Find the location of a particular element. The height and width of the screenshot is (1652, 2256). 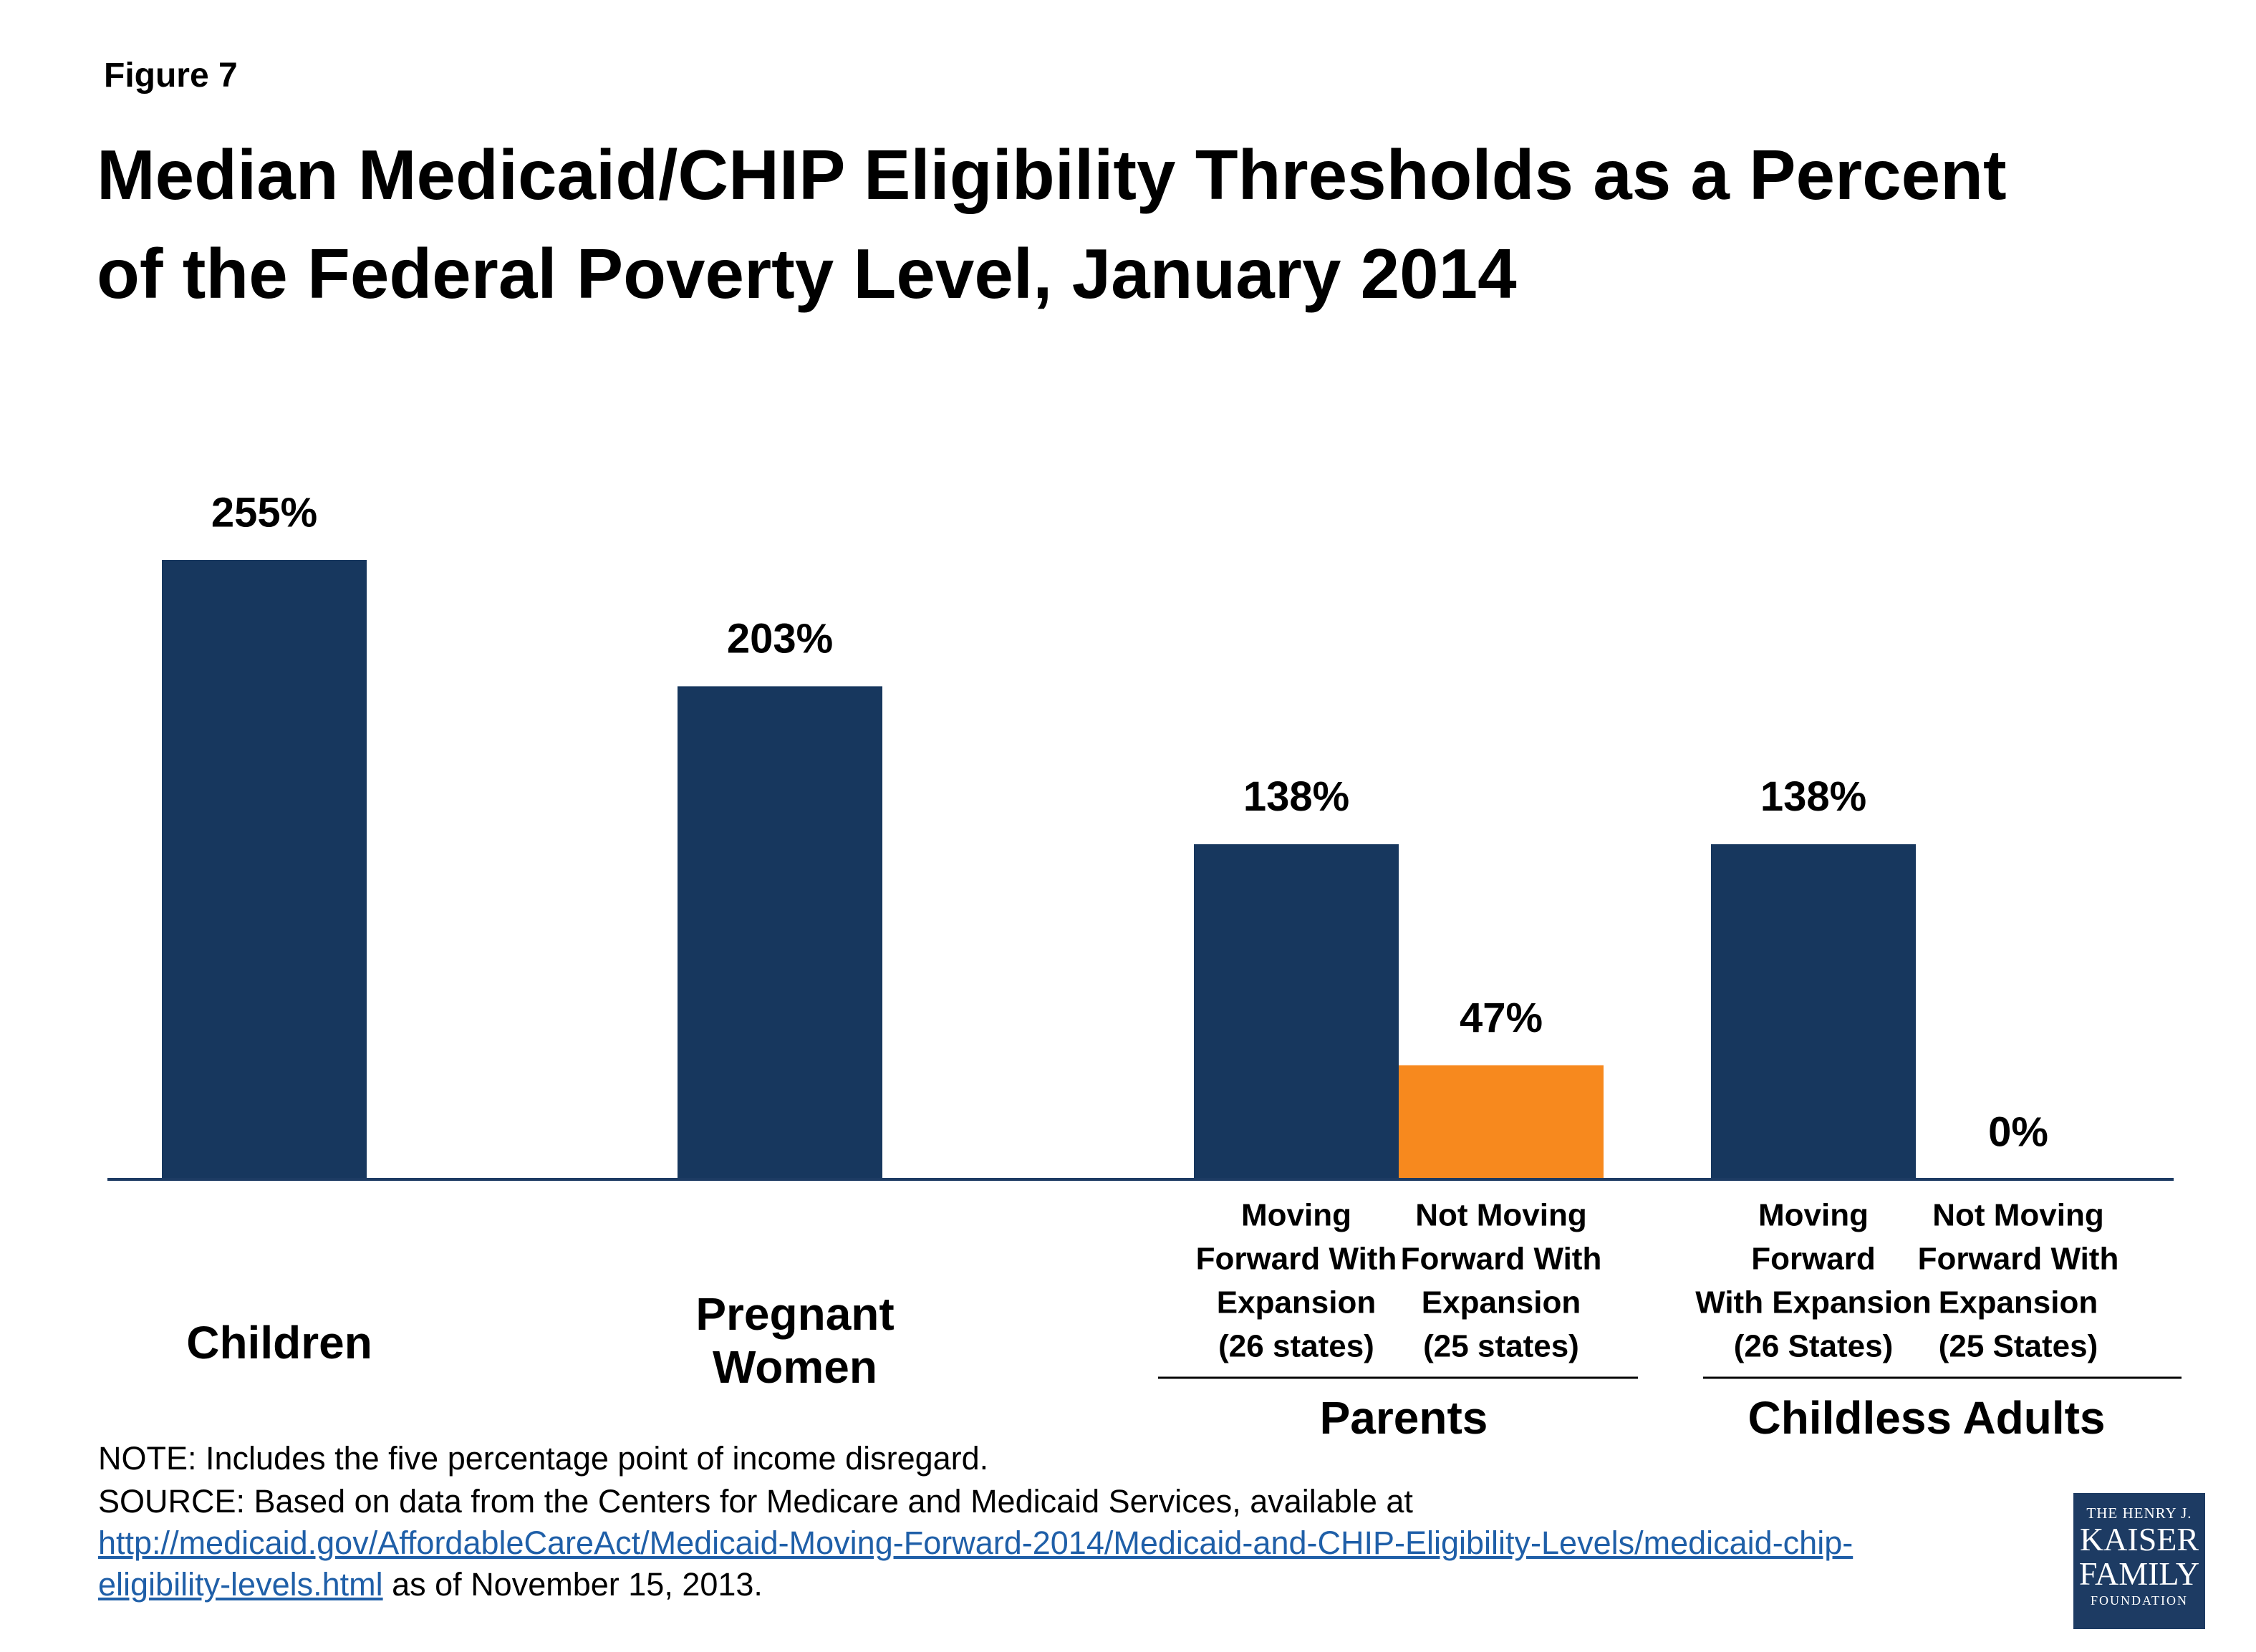

bar-category-label-5-line-3: With Expansion is located at coordinates (1813, 1303).